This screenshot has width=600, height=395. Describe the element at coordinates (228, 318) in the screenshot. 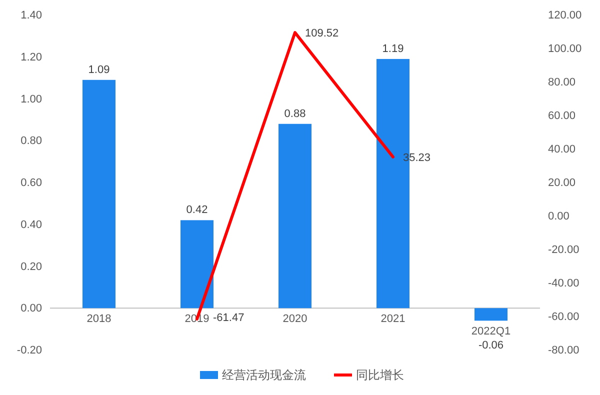

I see `data-label: -61.47` at that location.